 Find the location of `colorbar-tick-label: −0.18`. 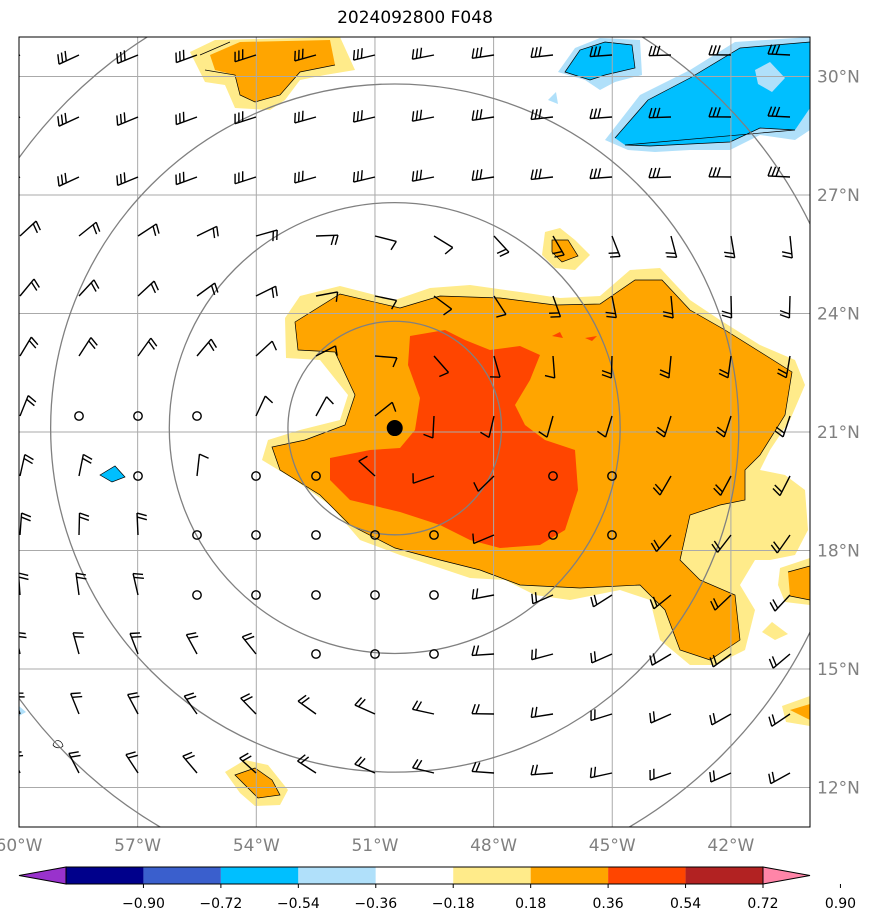

colorbar-tick-label: −0.18 is located at coordinates (453, 904).